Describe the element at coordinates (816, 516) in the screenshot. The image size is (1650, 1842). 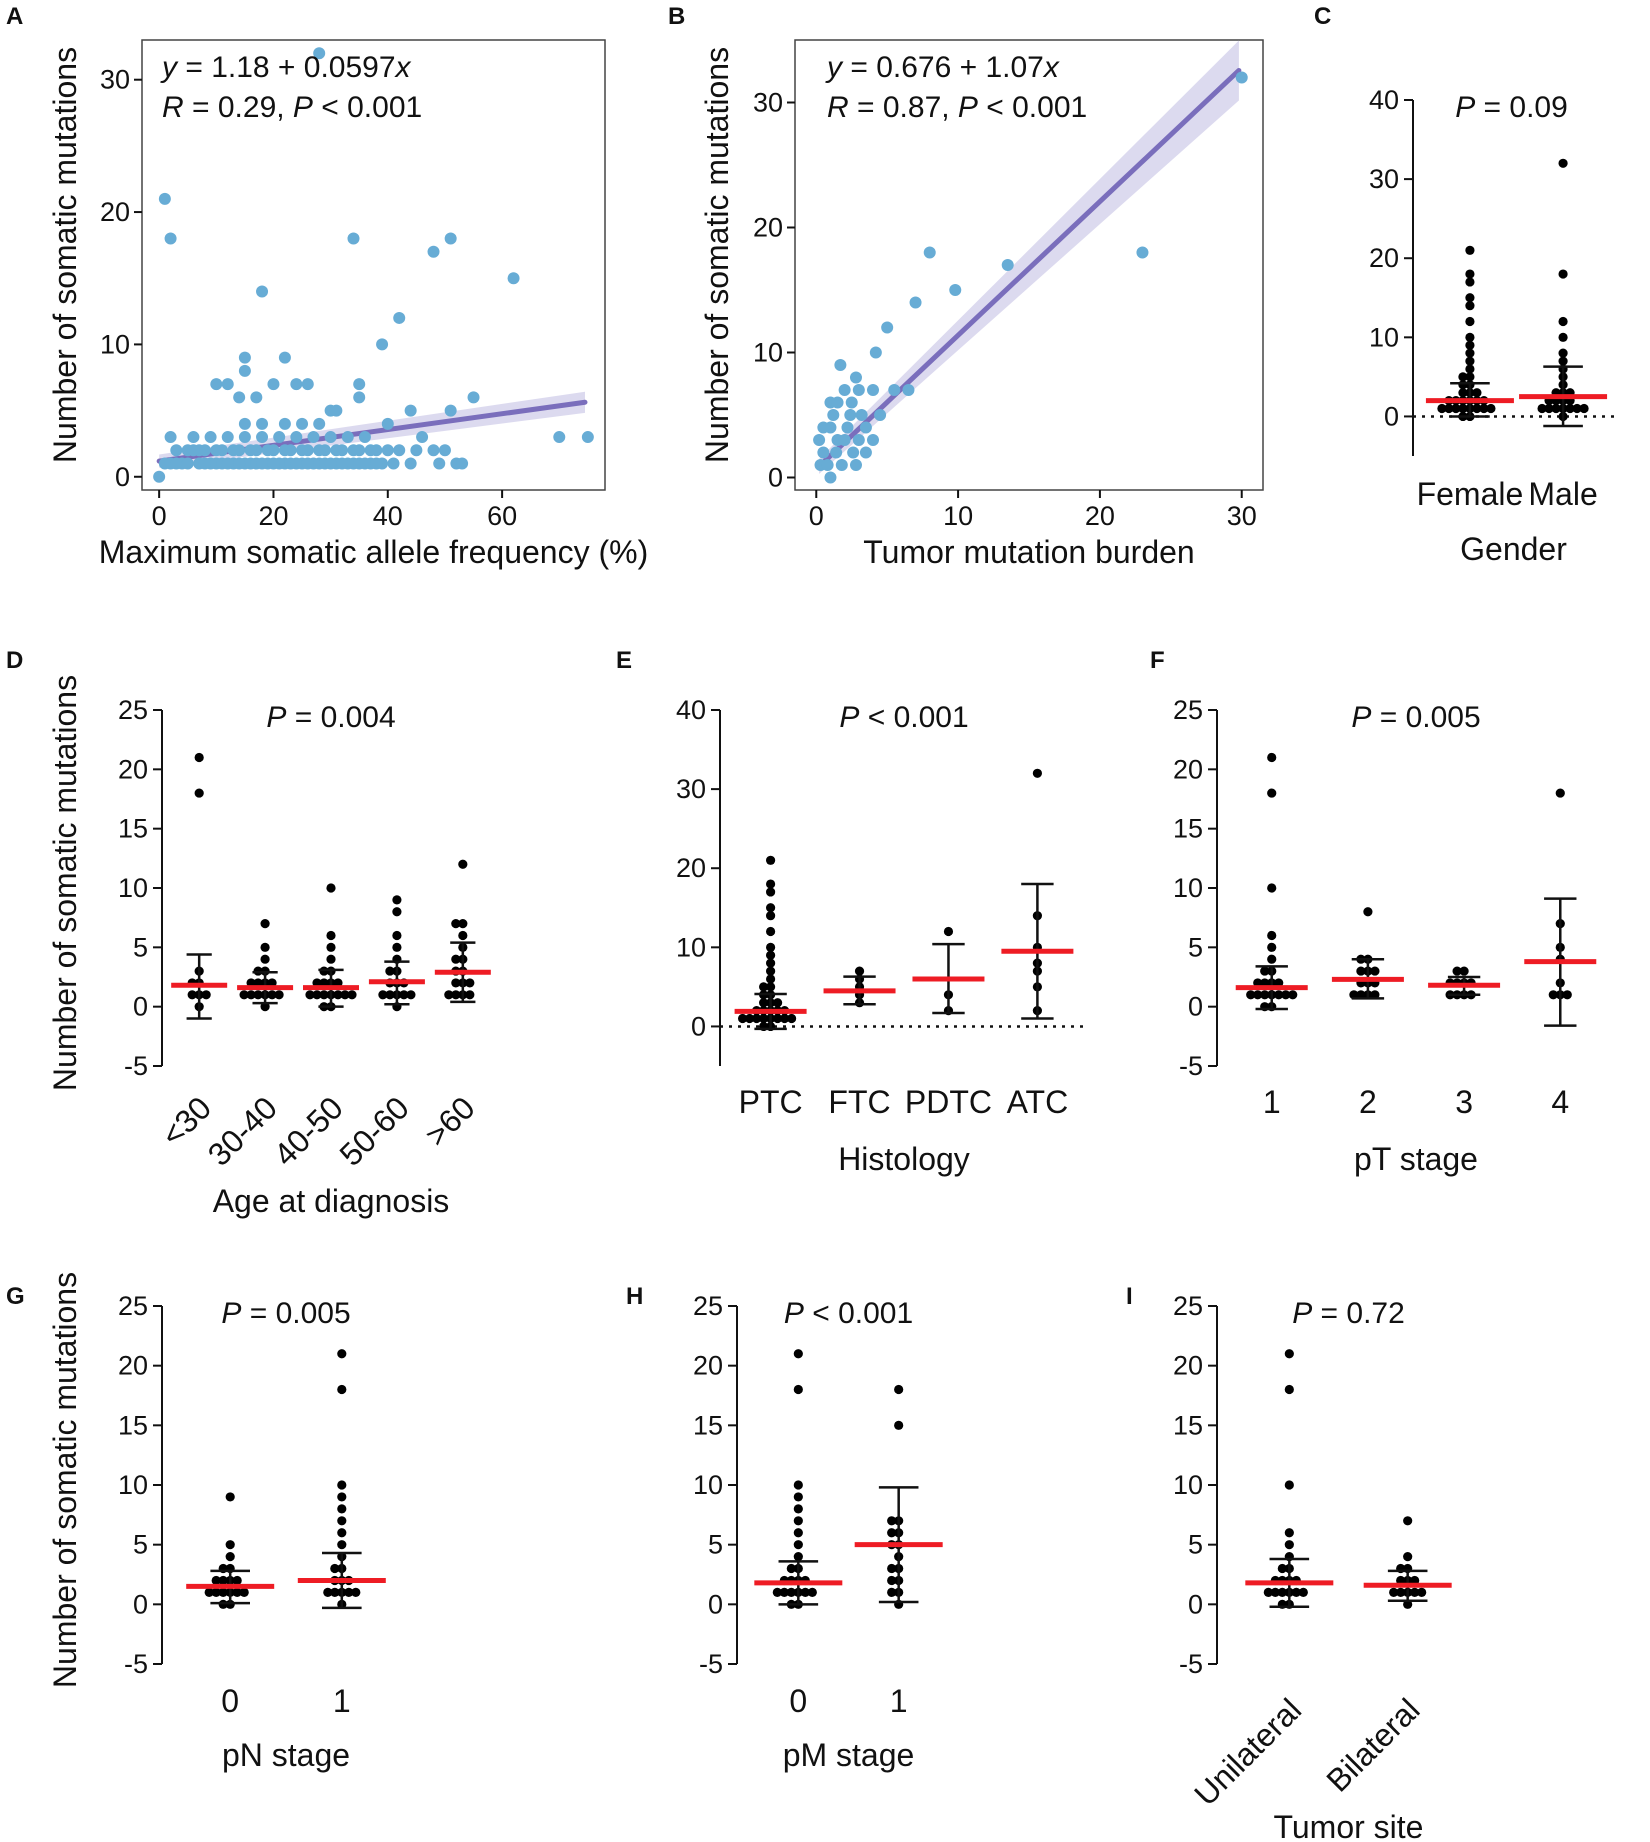
I see `x-tick-label: 0` at that location.